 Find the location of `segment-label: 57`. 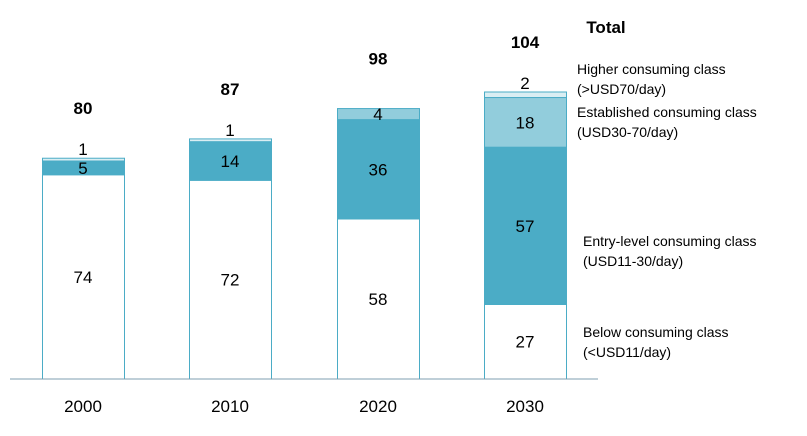

segment-label: 57 is located at coordinates (525, 226).